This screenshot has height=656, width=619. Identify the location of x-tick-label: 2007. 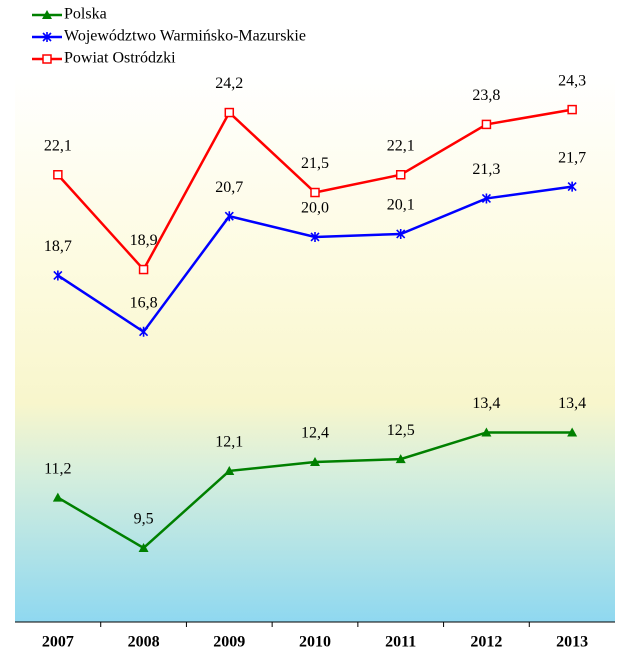
(58, 642).